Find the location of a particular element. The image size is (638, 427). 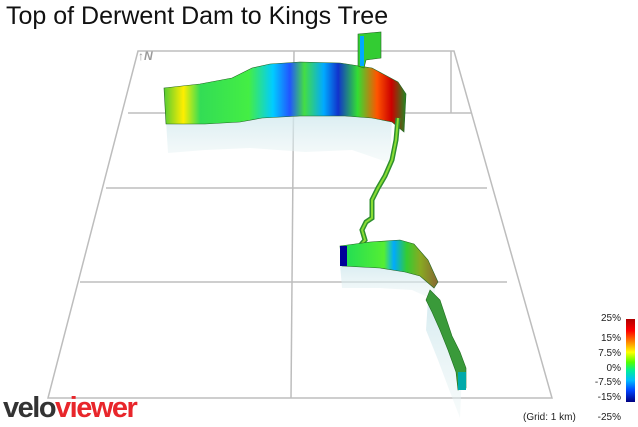

legend-label-25: 25% is located at coordinates (610, 318).